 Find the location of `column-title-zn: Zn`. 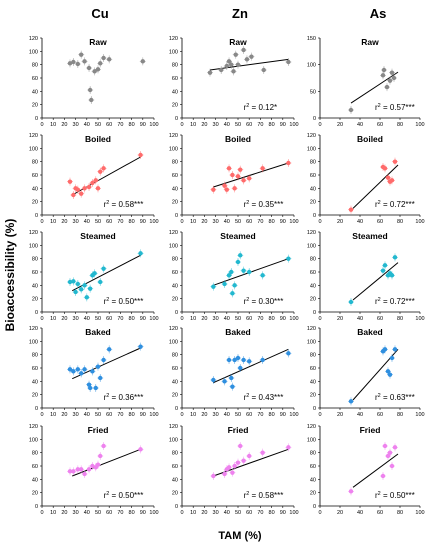

column-title-zn: Zn is located at coordinates (240, 13).